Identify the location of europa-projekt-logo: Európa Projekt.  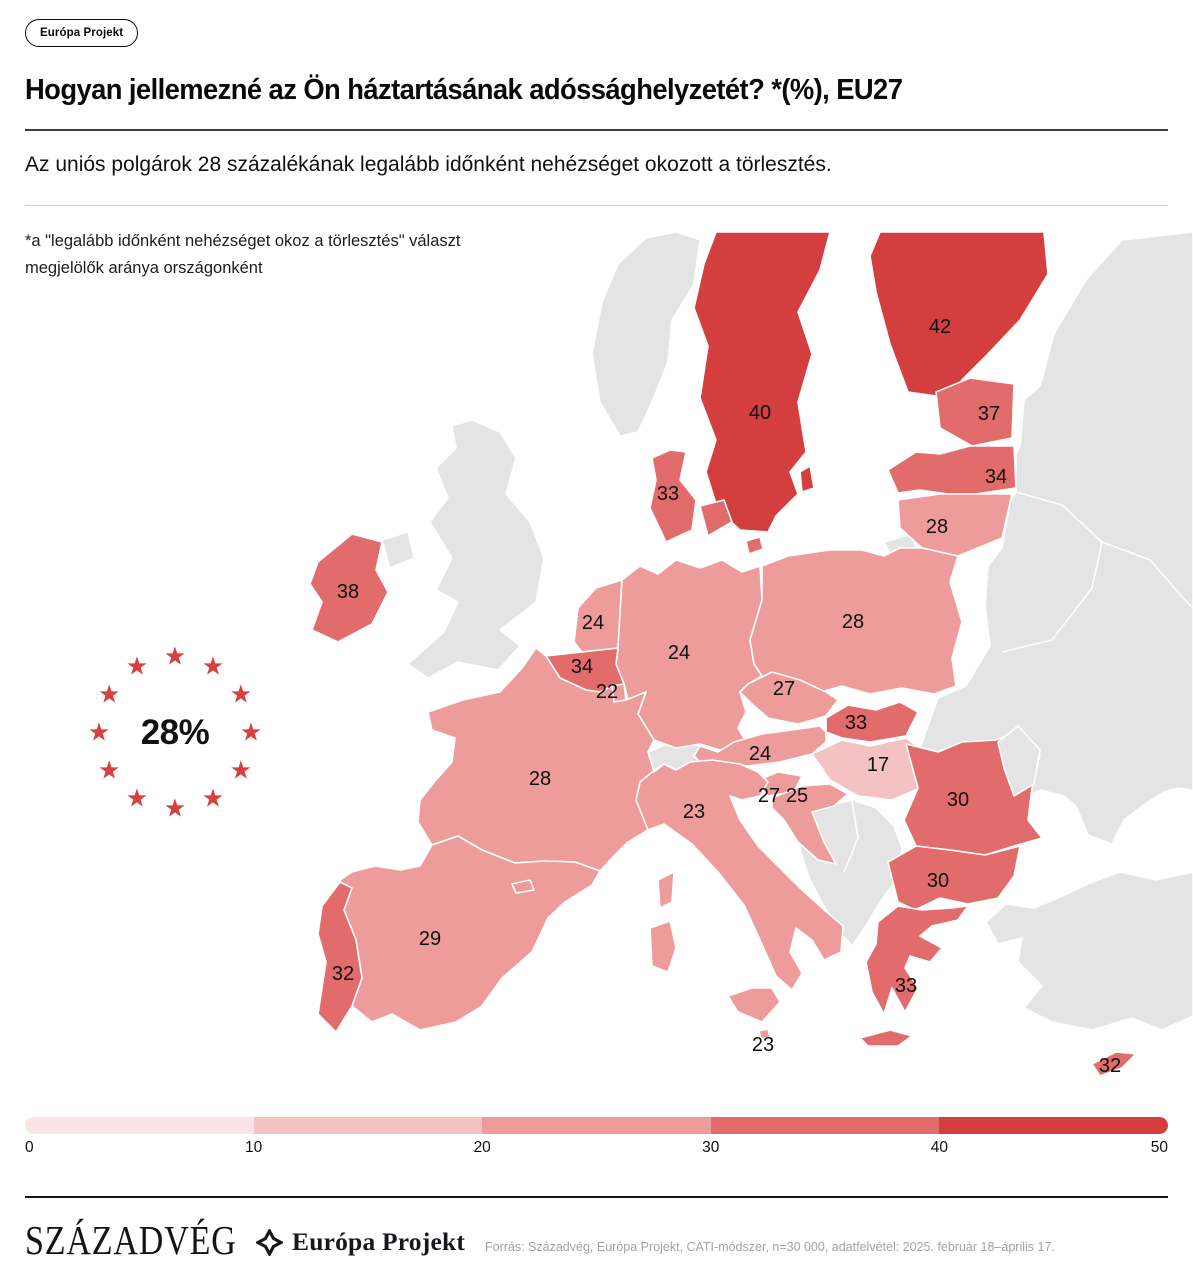
(360, 1242).